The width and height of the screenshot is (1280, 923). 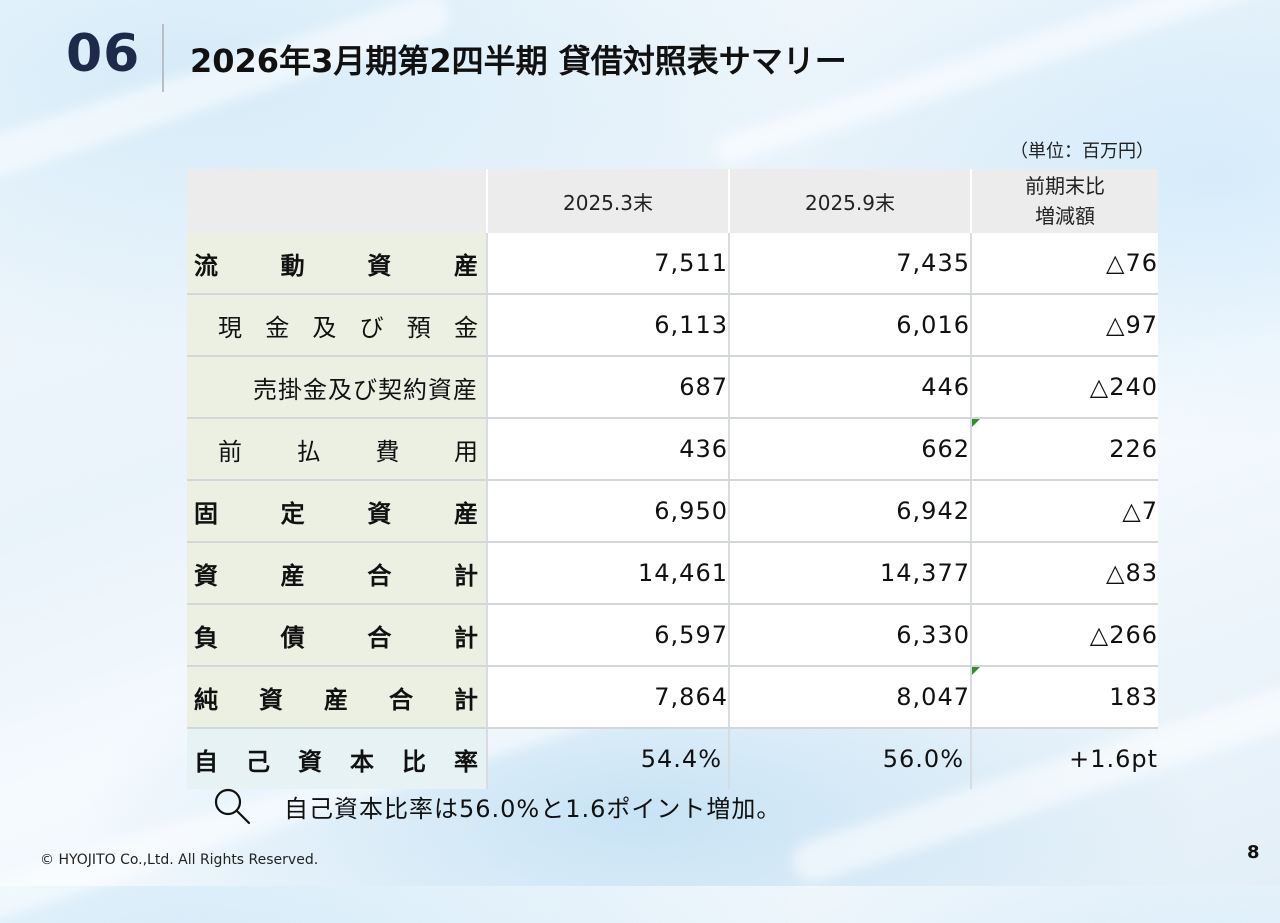 What do you see at coordinates (1064, 325) in the screenshot?
I see `value-change: △97` at bounding box center [1064, 325].